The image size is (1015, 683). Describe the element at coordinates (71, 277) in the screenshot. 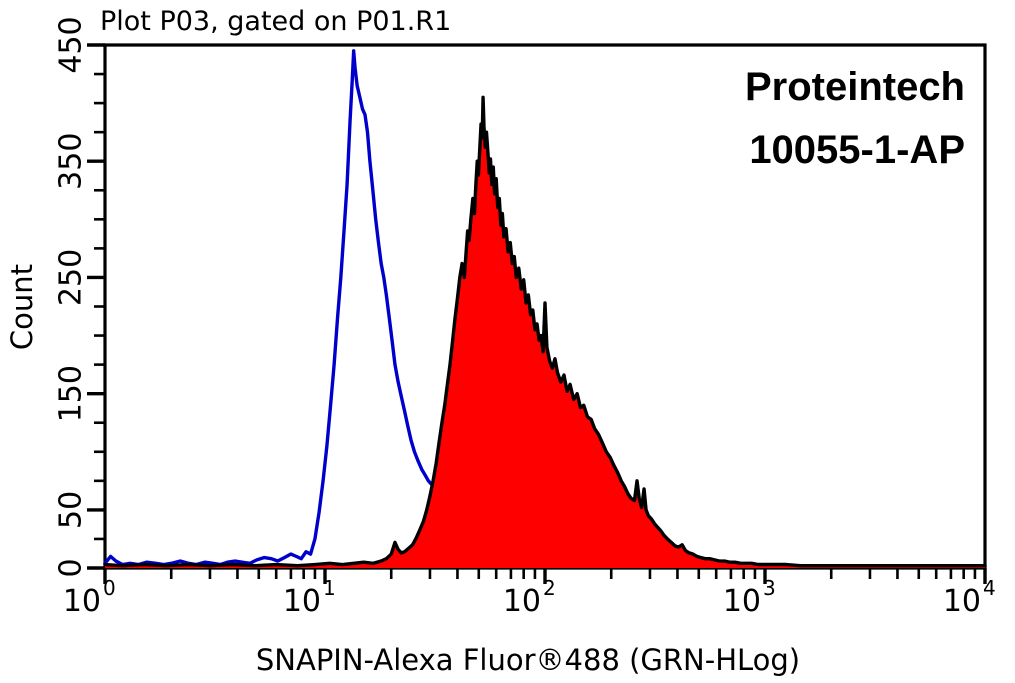

I see `y-tick-label: 250` at that location.